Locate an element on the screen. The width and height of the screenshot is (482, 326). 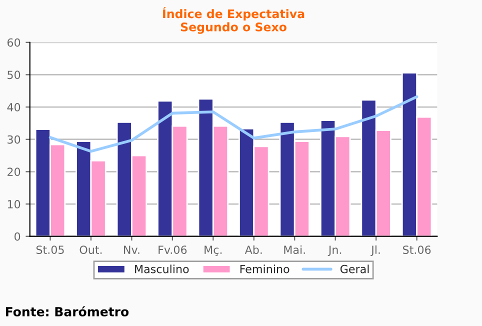
x-tick-label: St.06 is located at coordinates (417, 250).